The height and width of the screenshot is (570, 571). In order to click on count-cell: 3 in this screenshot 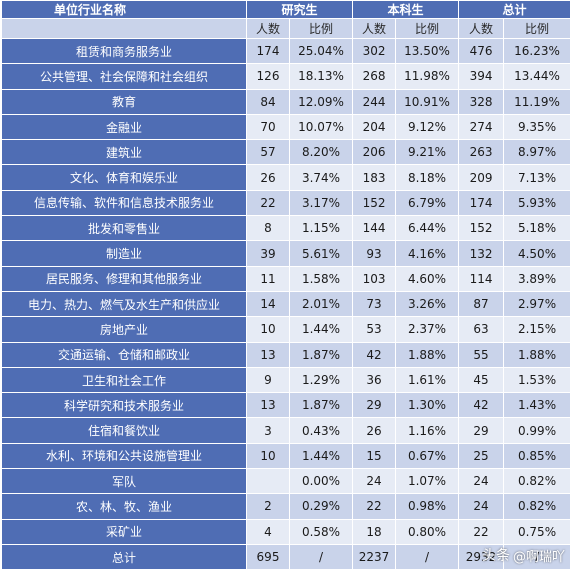, I will do `click(268, 430)`.